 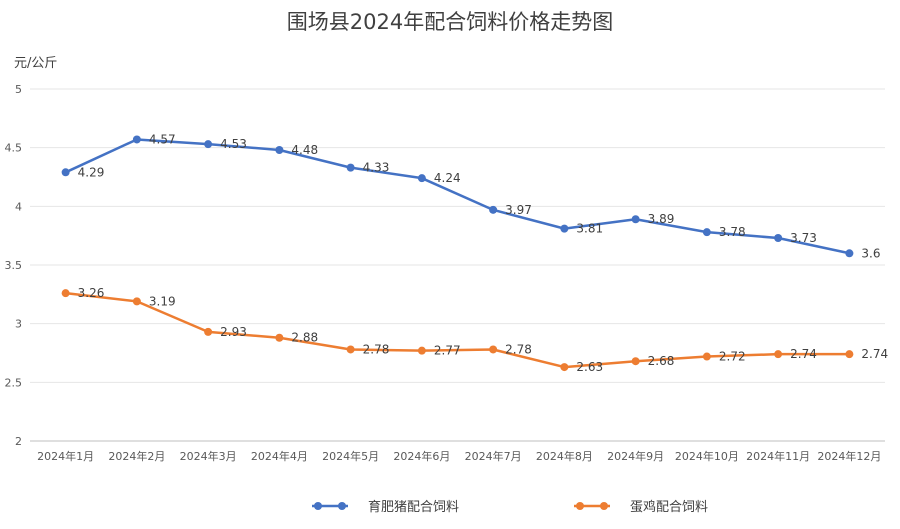 I want to click on x-tick-label: 2024年4月, so click(x=279, y=456).